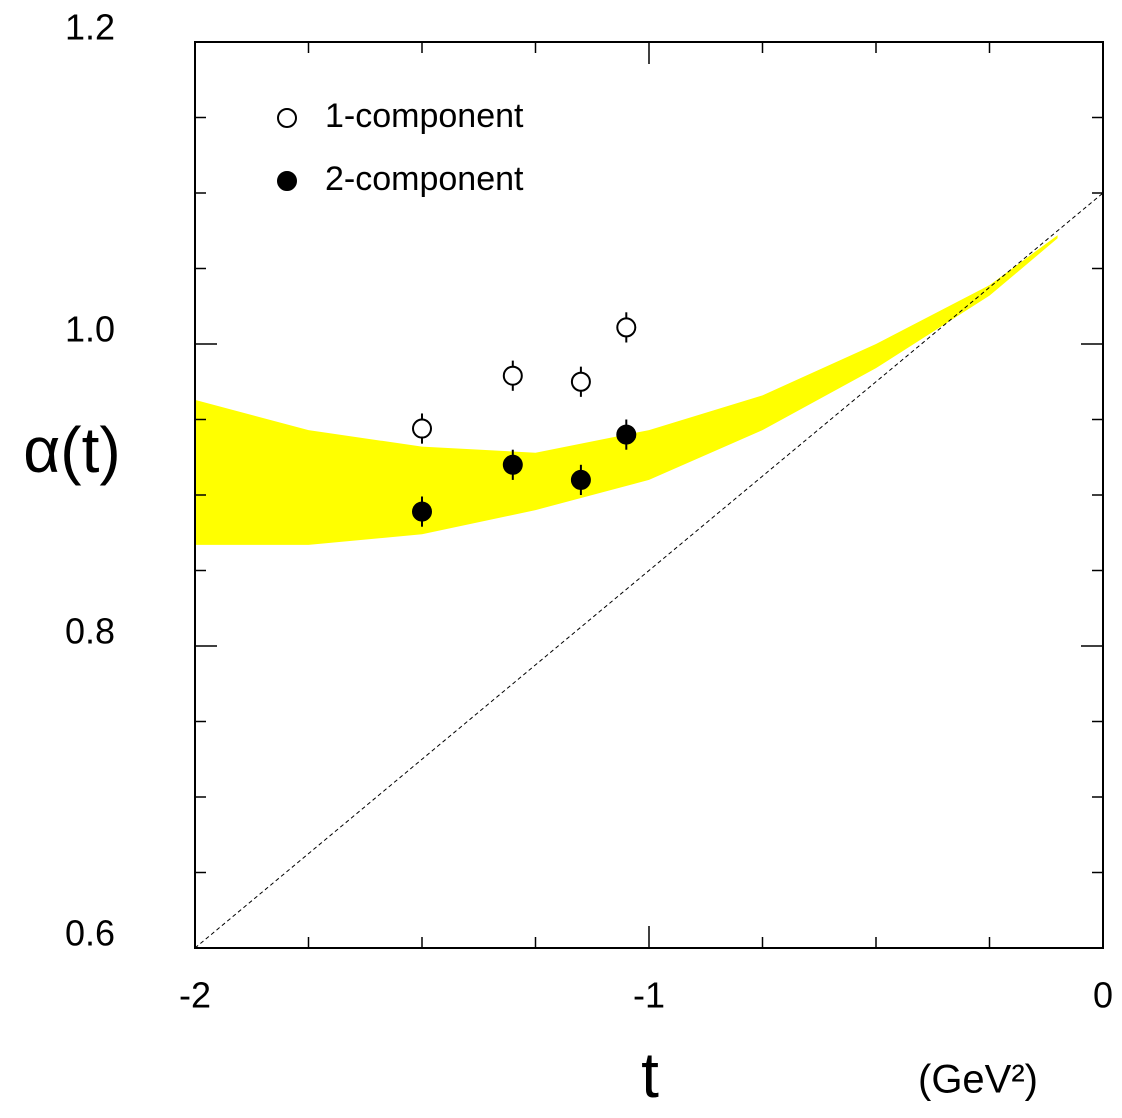 The height and width of the screenshot is (1118, 1122). I want to click on y-tick-label: 1.0, so click(90, 329).